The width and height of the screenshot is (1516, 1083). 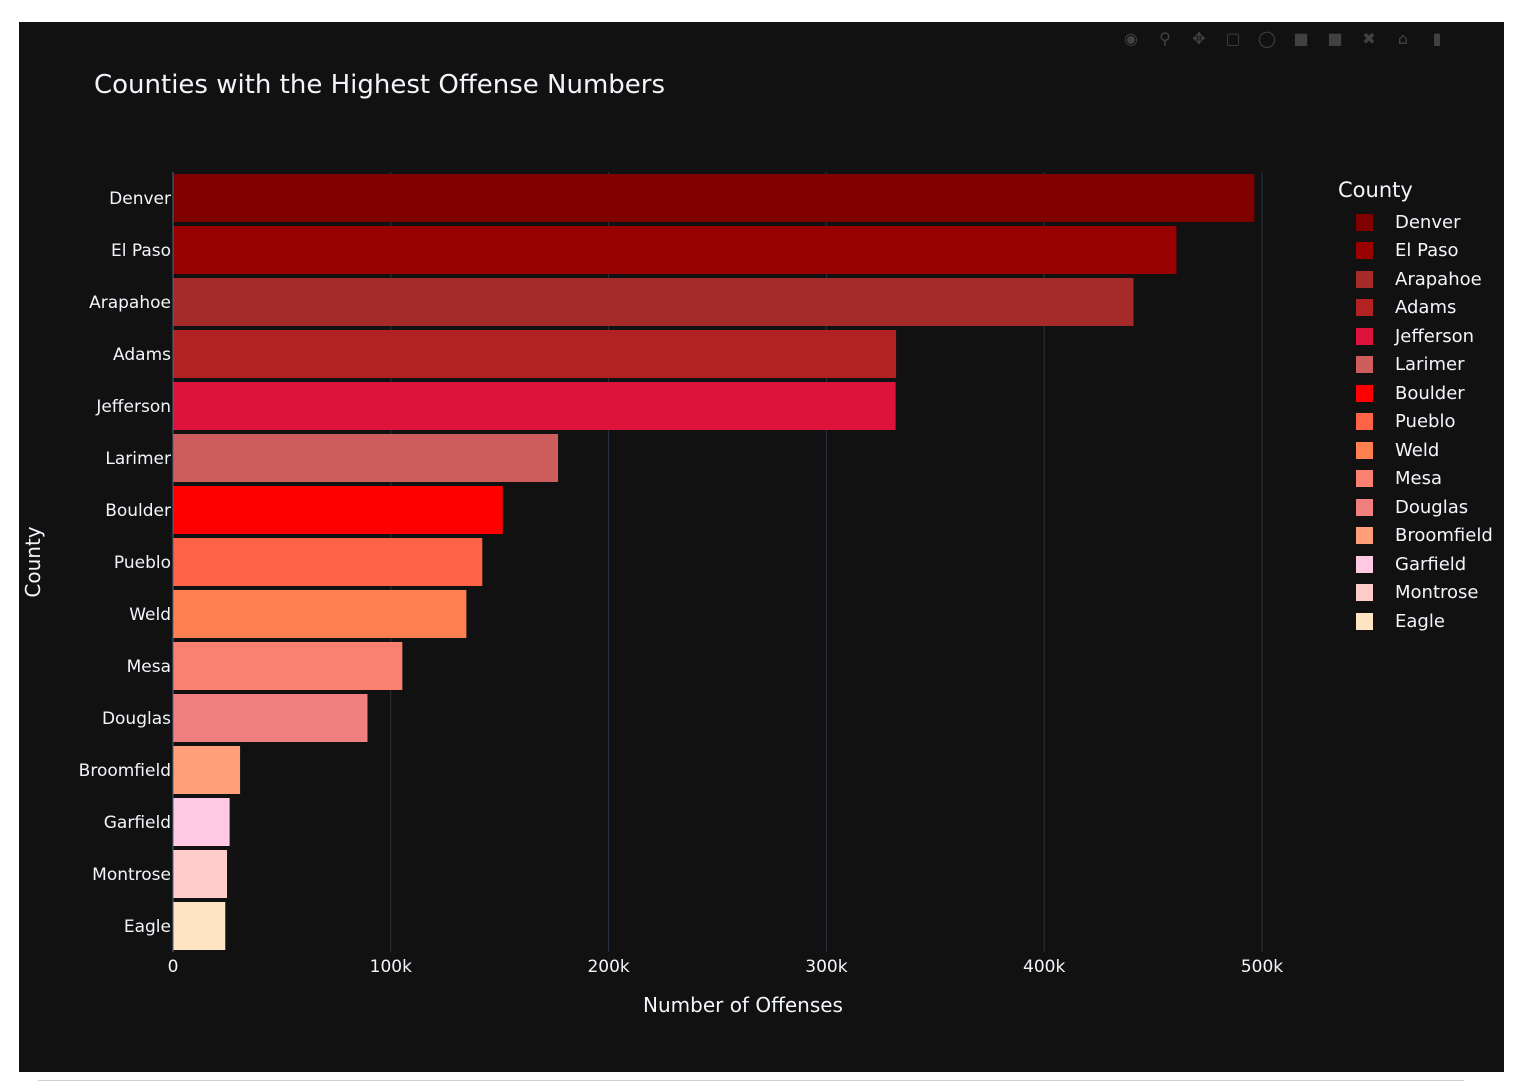 What do you see at coordinates (714, 198) in the screenshot?
I see `bar-denver` at bounding box center [714, 198].